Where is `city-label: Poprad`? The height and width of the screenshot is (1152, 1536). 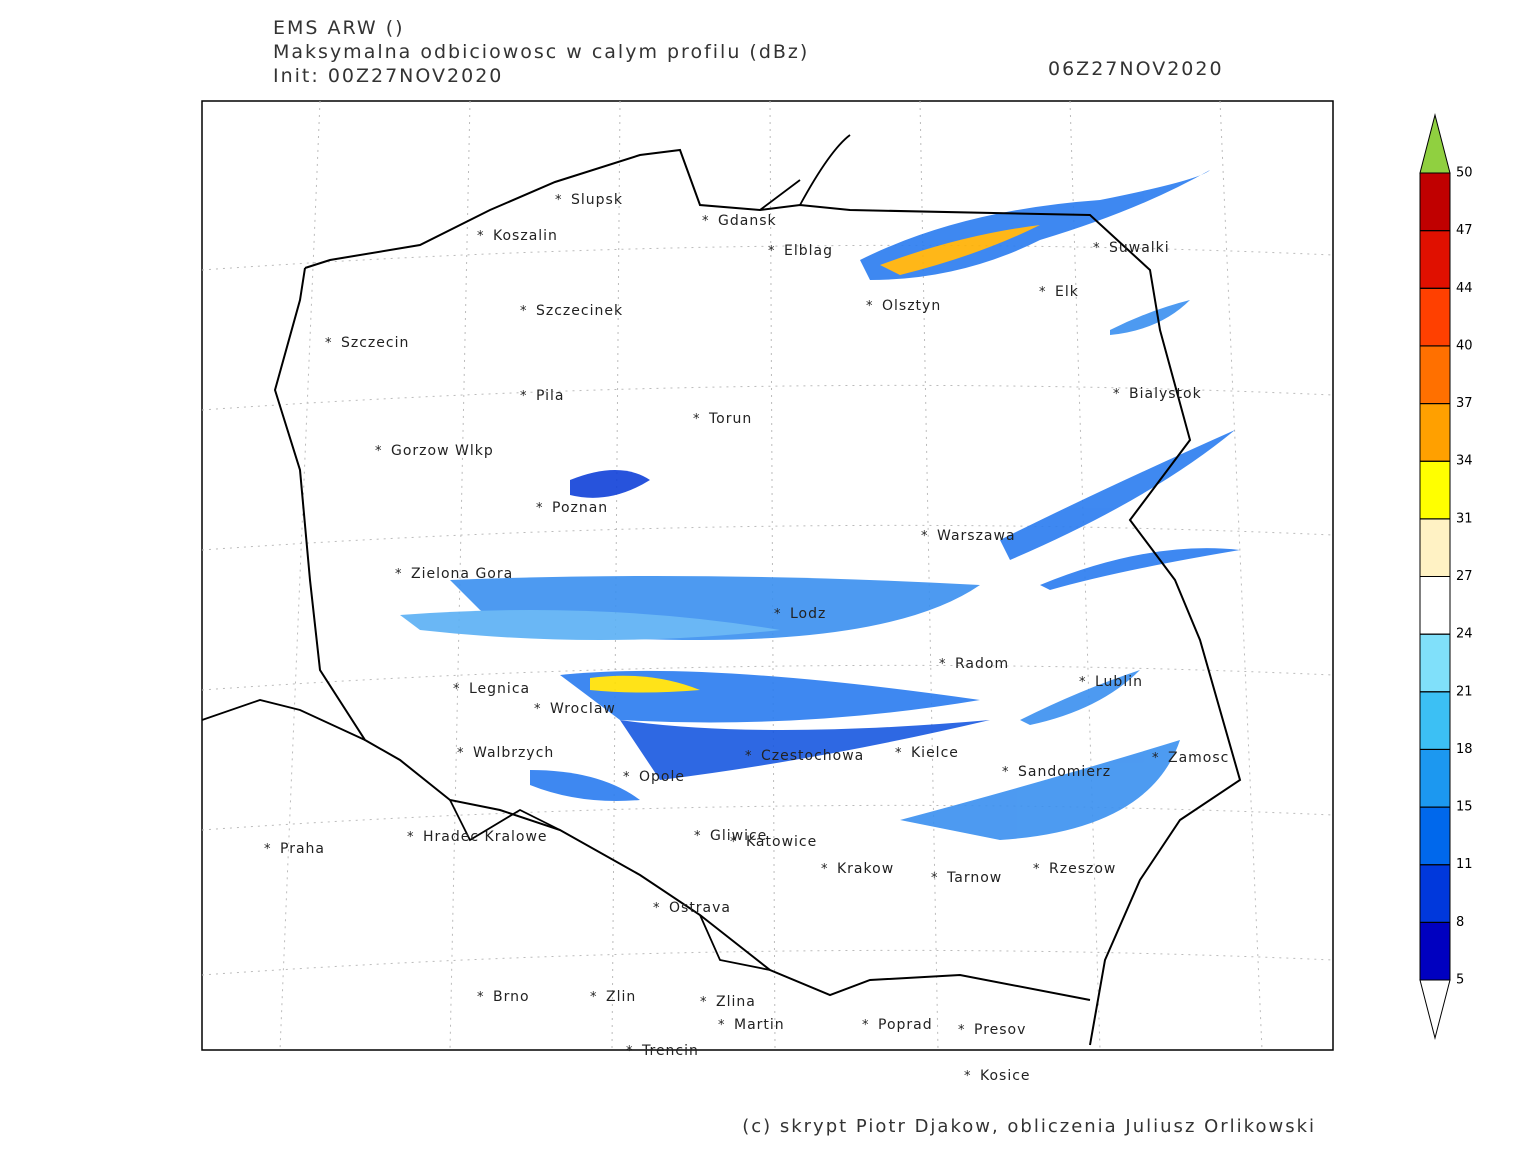 city-label: Poprad is located at coordinates (905, 1025).